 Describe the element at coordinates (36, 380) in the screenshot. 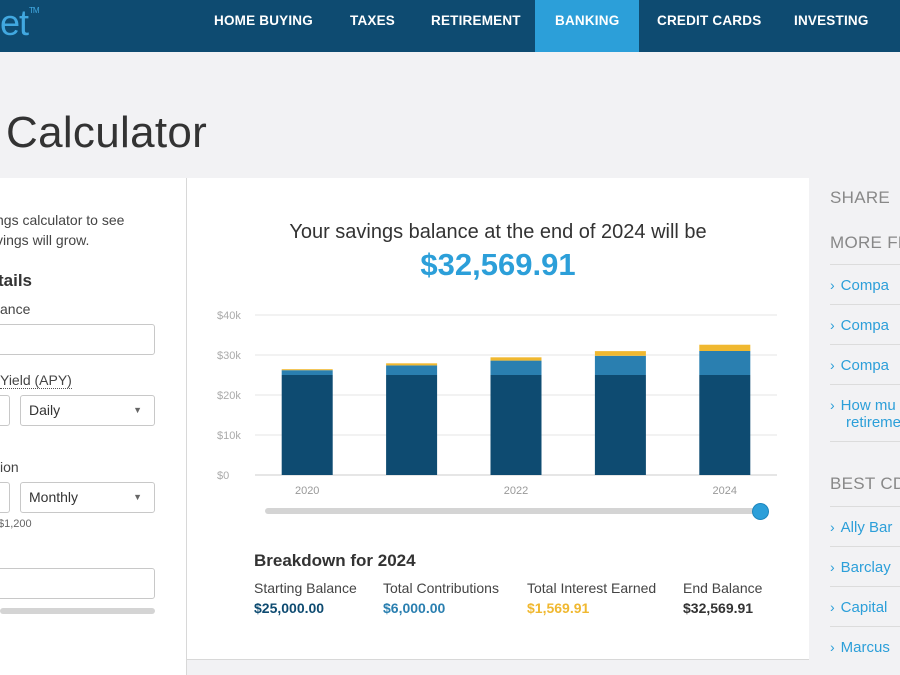

I see `apy-label: Yield (APY)` at that location.